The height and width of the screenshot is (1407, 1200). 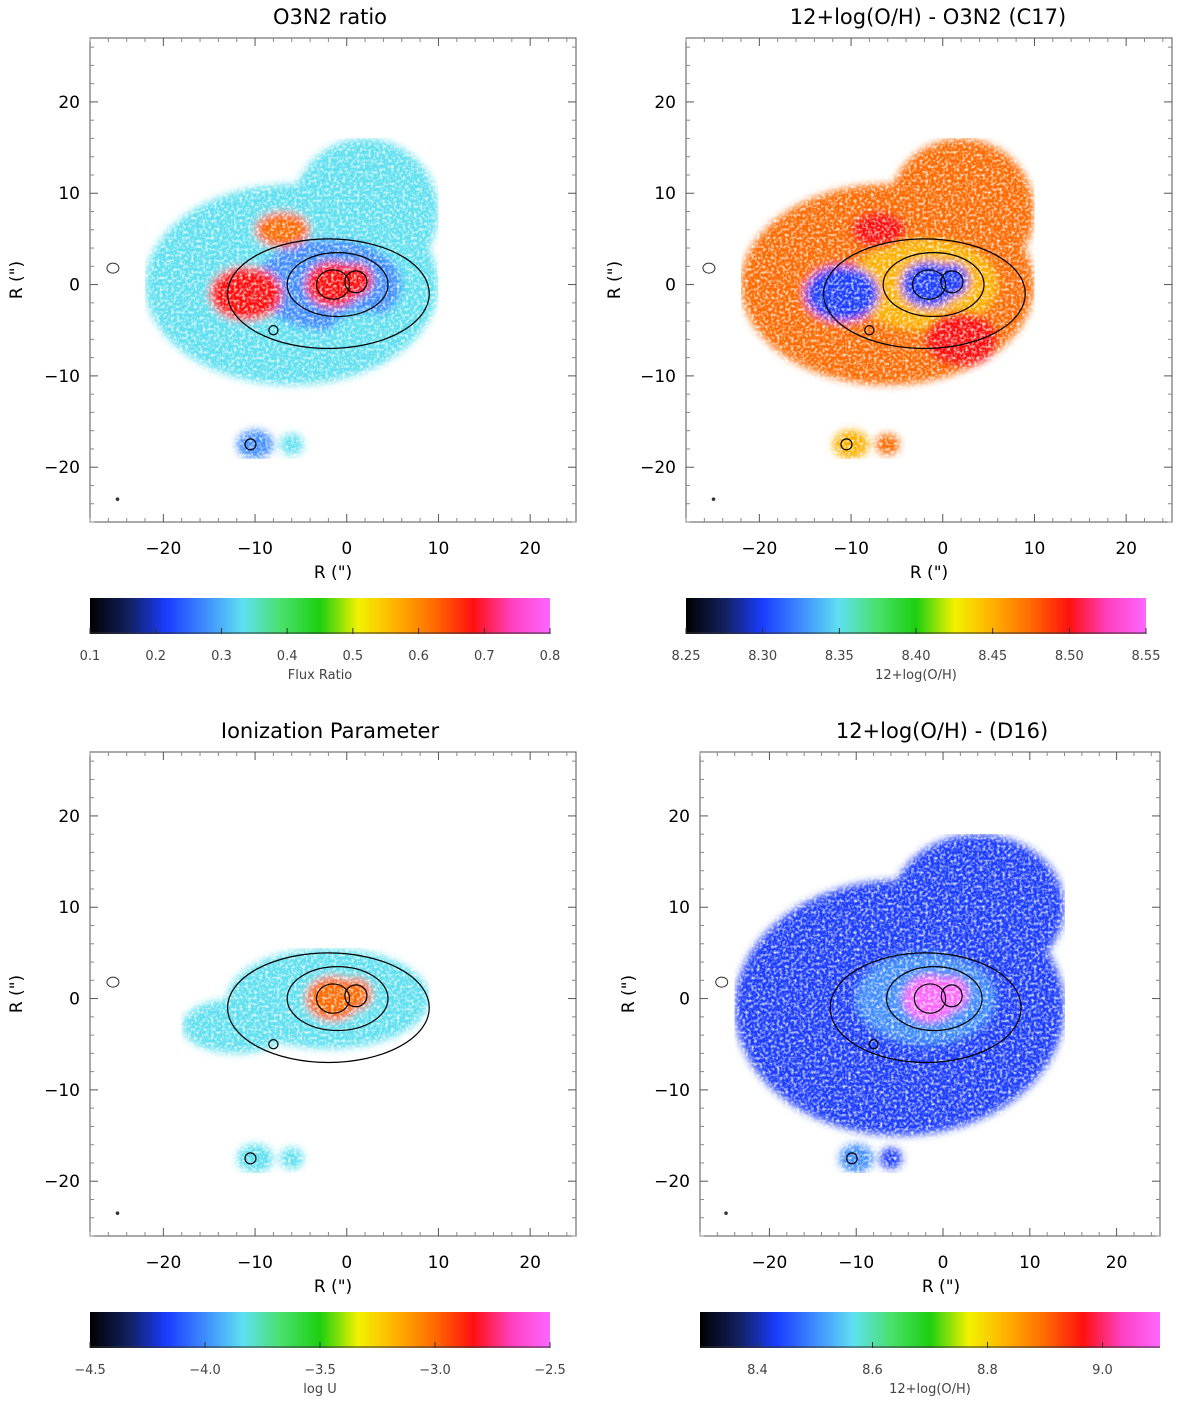 I want to click on colorbar-tick-label: 8.55, so click(x=1146, y=656).